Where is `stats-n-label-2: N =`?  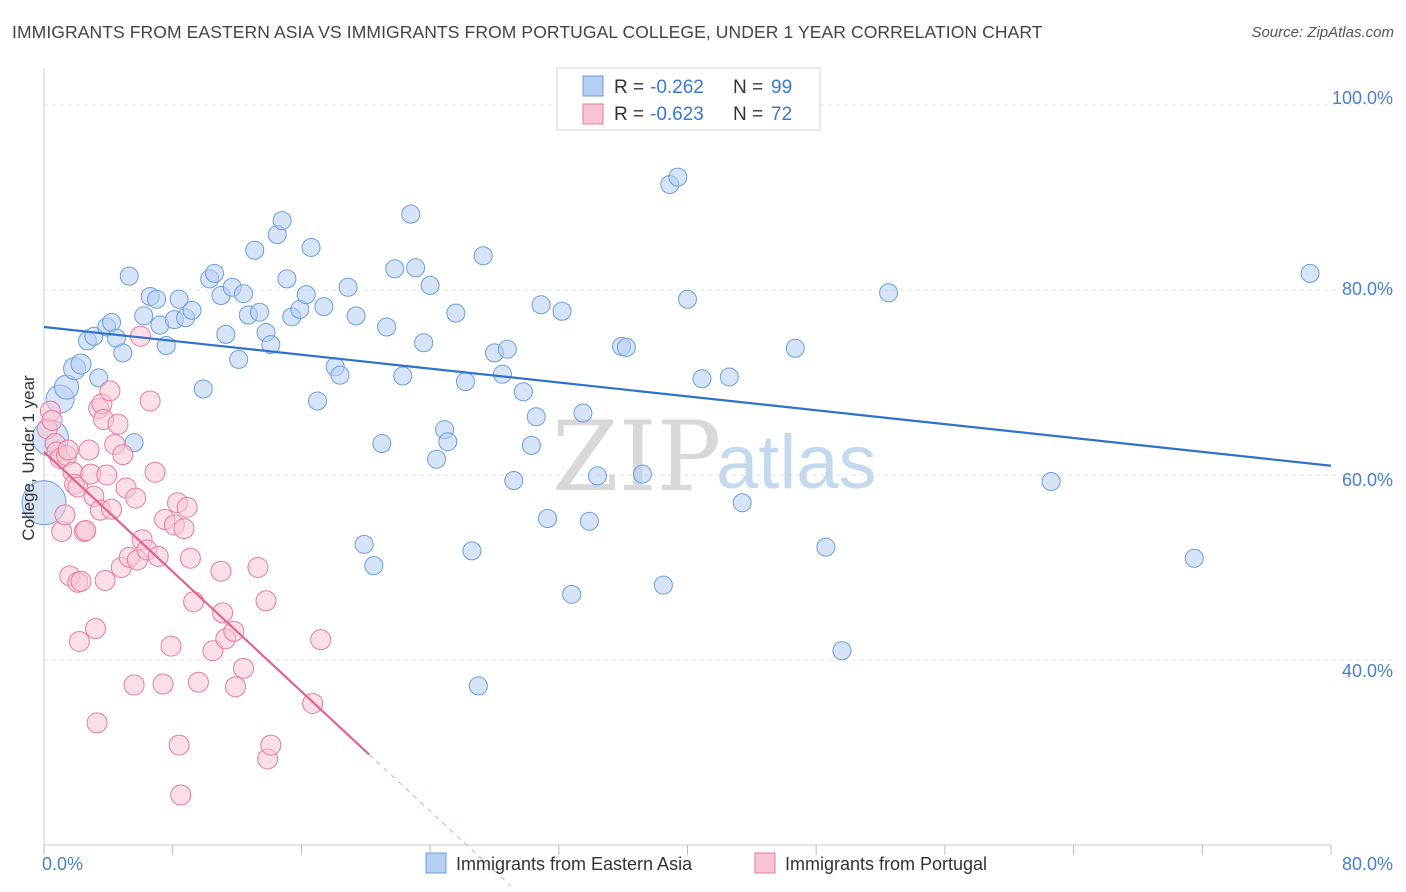
stats-n-label-2: N = is located at coordinates (748, 114).